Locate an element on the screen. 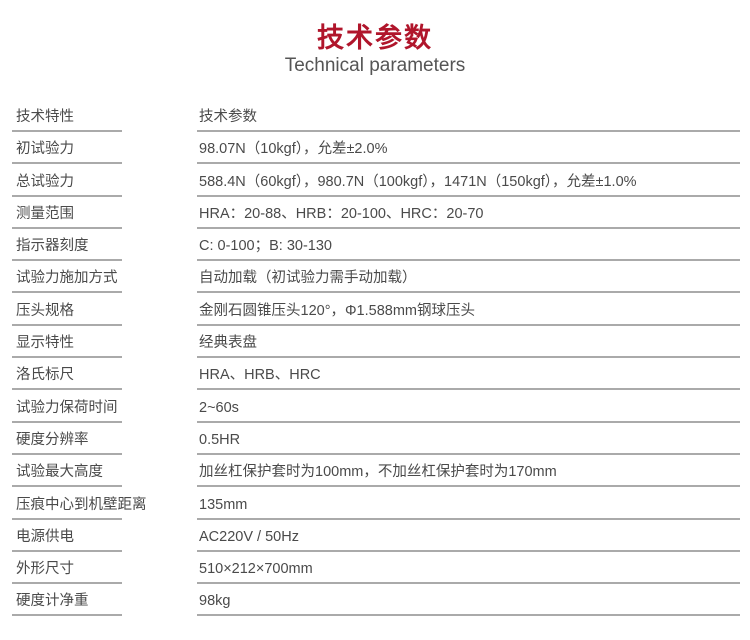  table-row: 测量范围 HRA：20-88、HRB：20-100、HRC：20-70 is located at coordinates (375, 215).